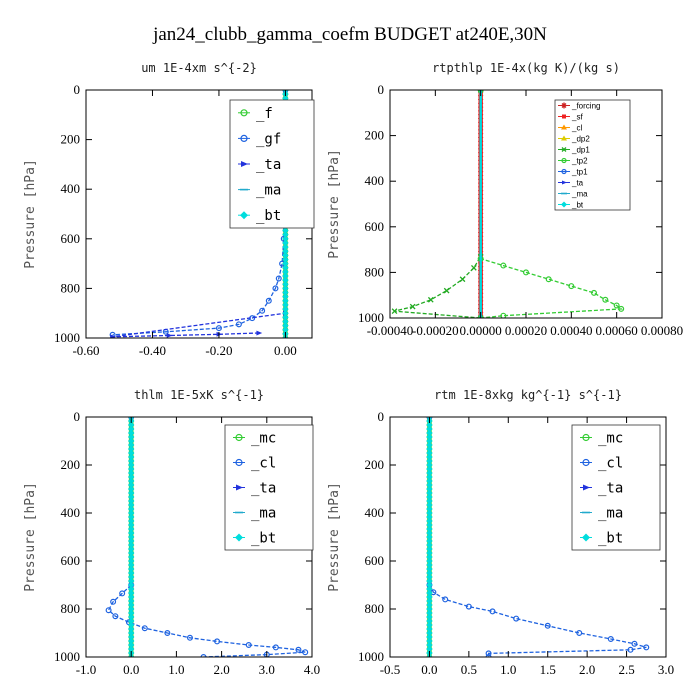 The width and height of the screenshot is (700, 700). I want to click on panel-title: rtpthlp 1E-4x(kg K)/(kg s), so click(526, 68).